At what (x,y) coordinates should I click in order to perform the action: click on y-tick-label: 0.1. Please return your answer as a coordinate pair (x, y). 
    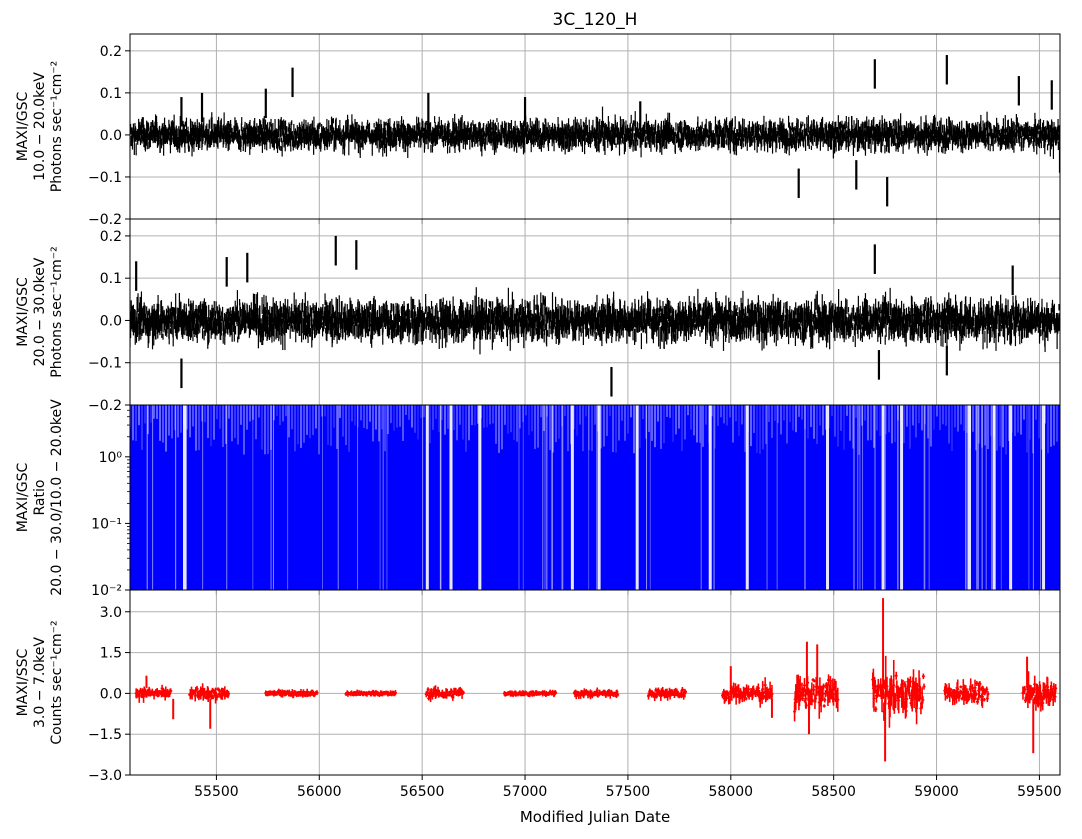
    Looking at the image, I should click on (111, 94).